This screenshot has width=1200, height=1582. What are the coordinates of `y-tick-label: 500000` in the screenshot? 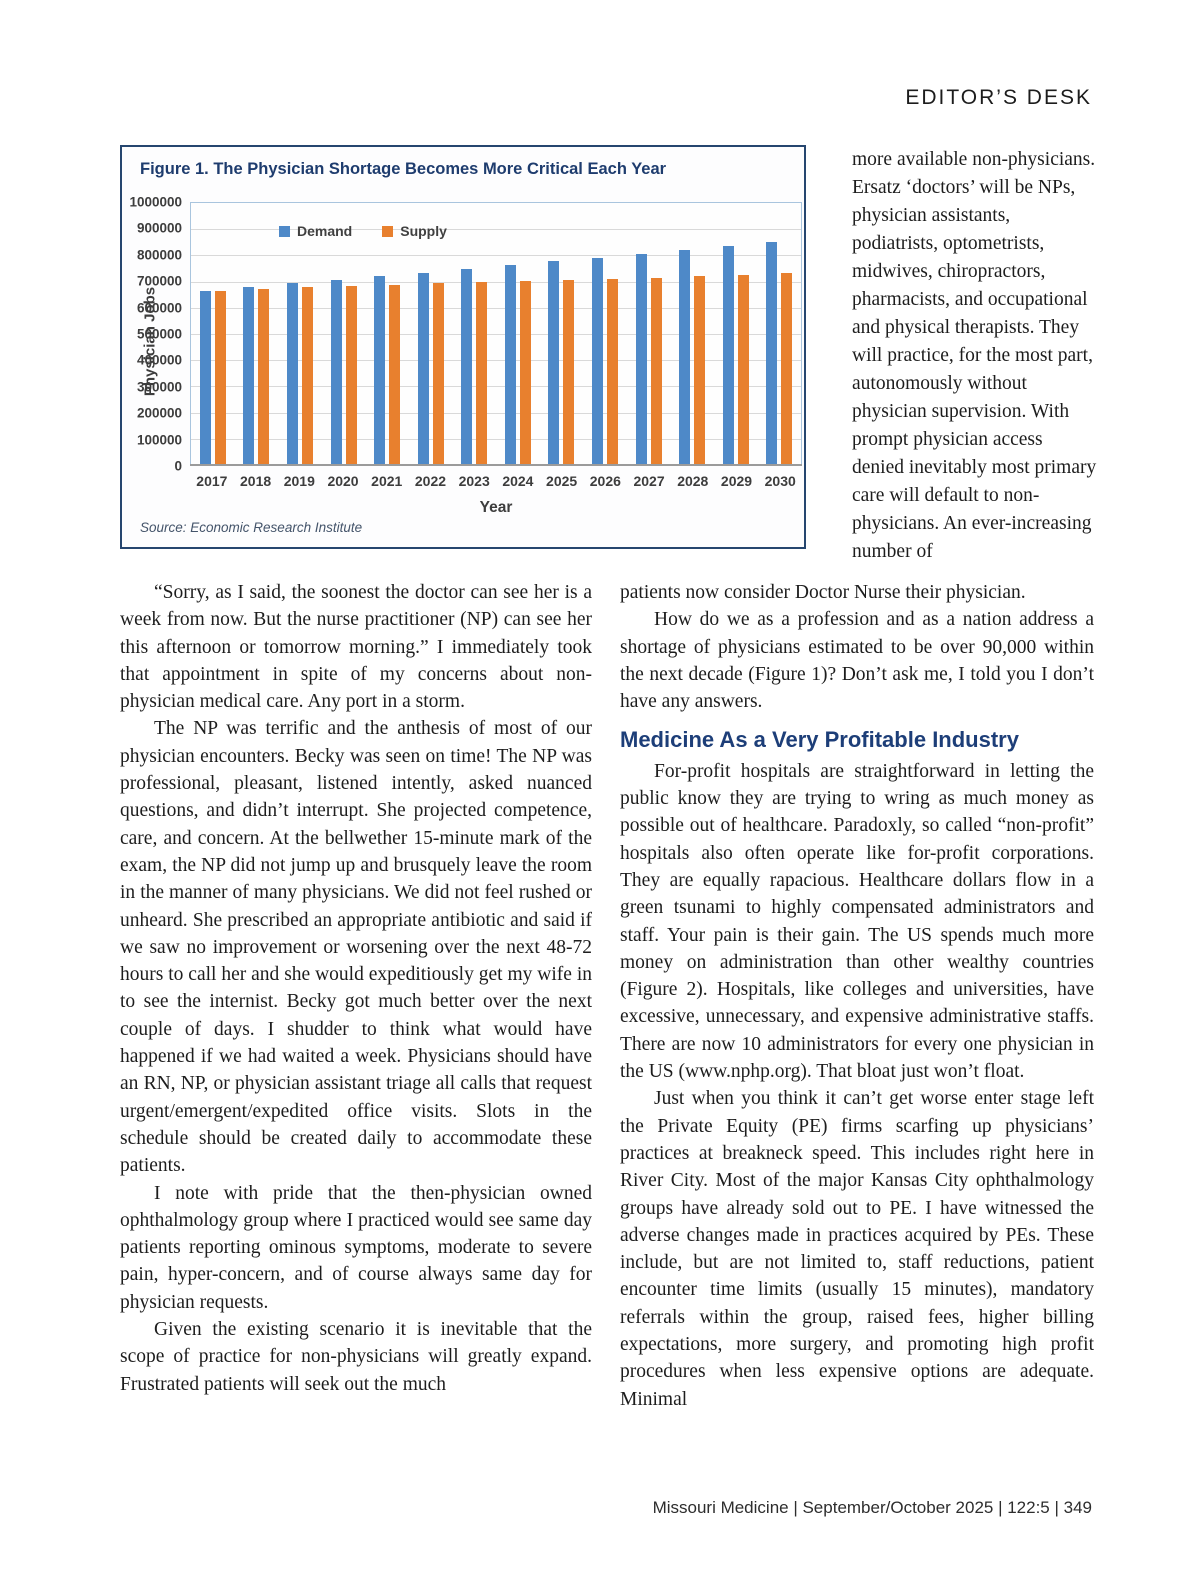 It's located at (159, 334).